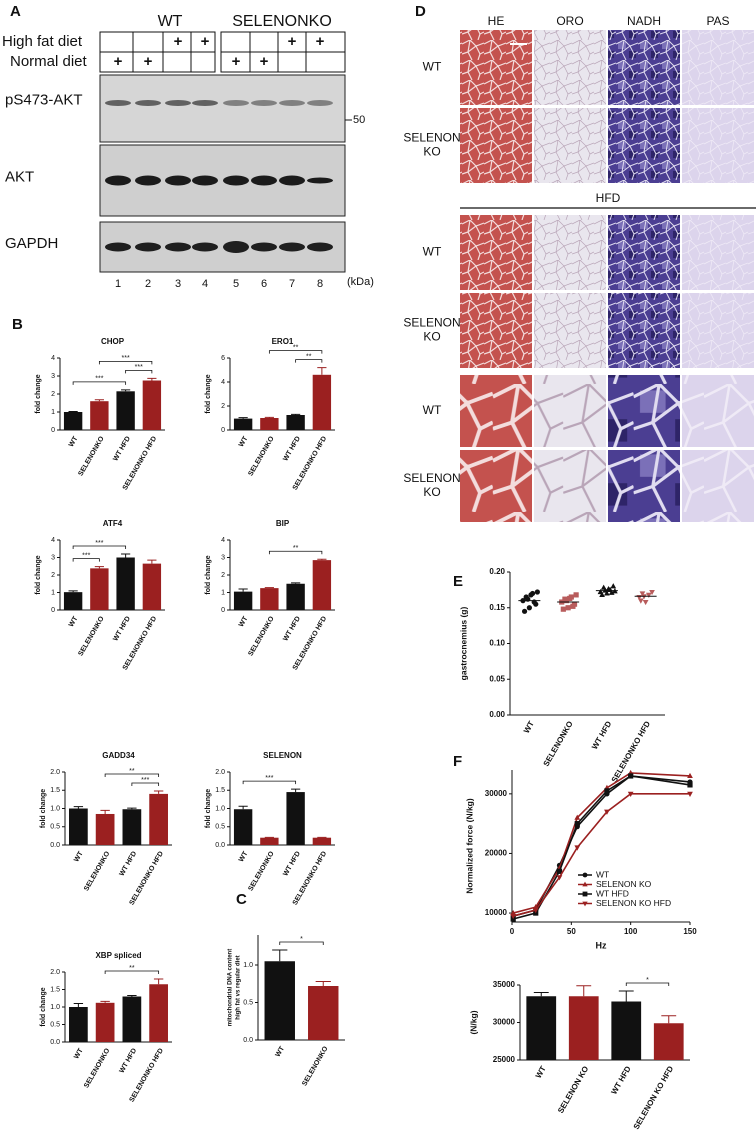 This screenshot has height=1133, width=756. I want to click on panel-label: C, so click(241, 899).